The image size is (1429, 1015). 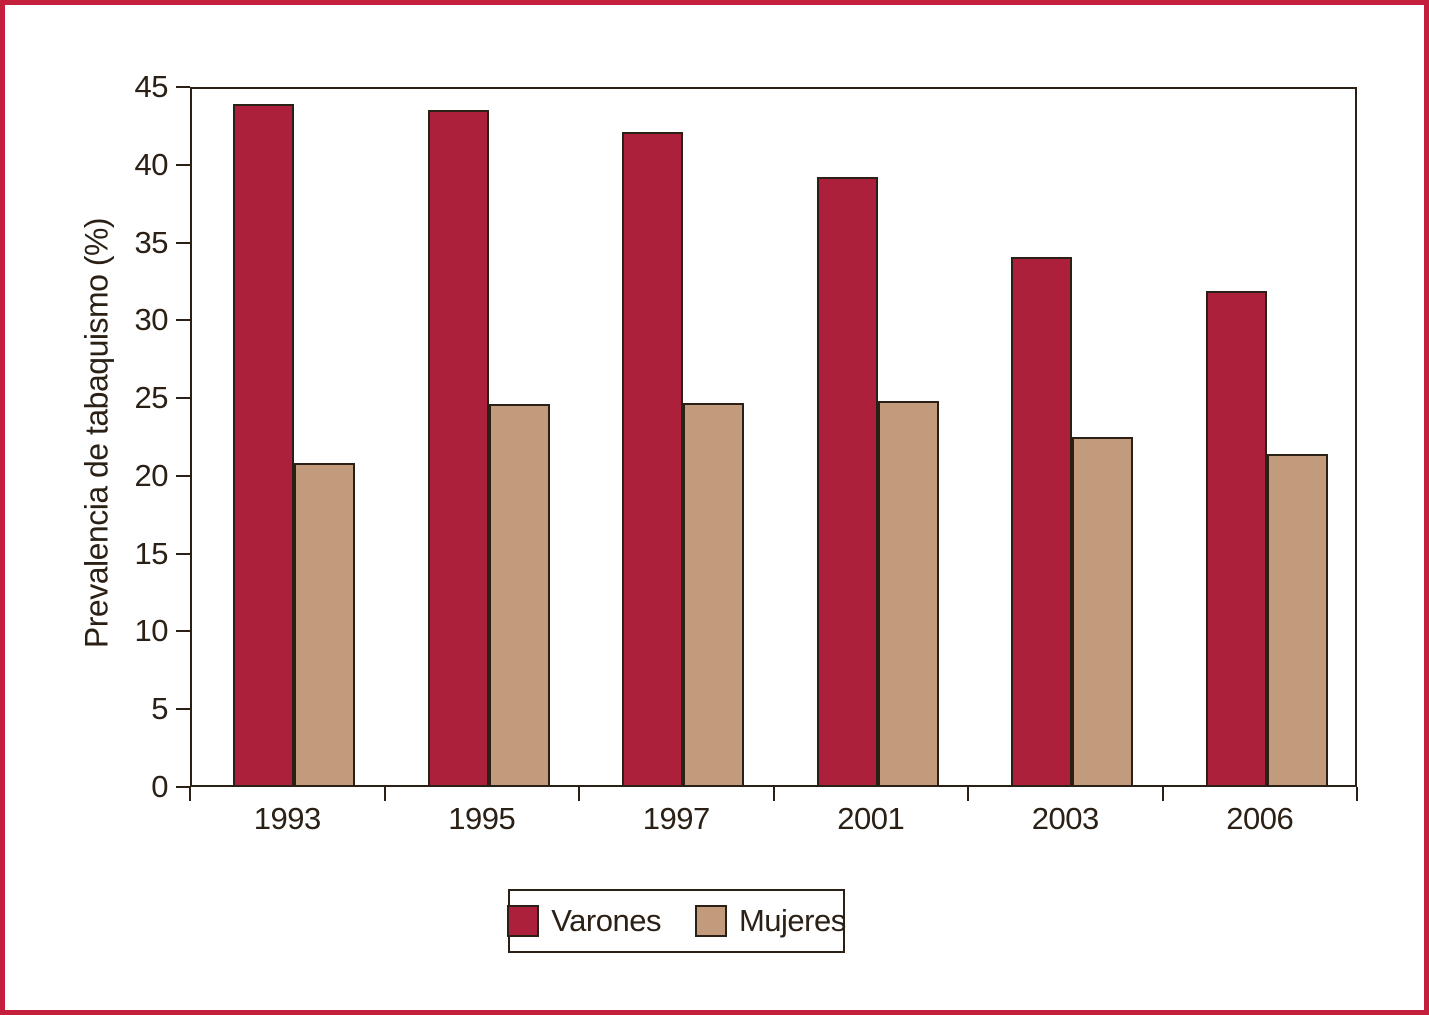 I want to click on x-tick-label: 2003, so click(x=1065, y=818).